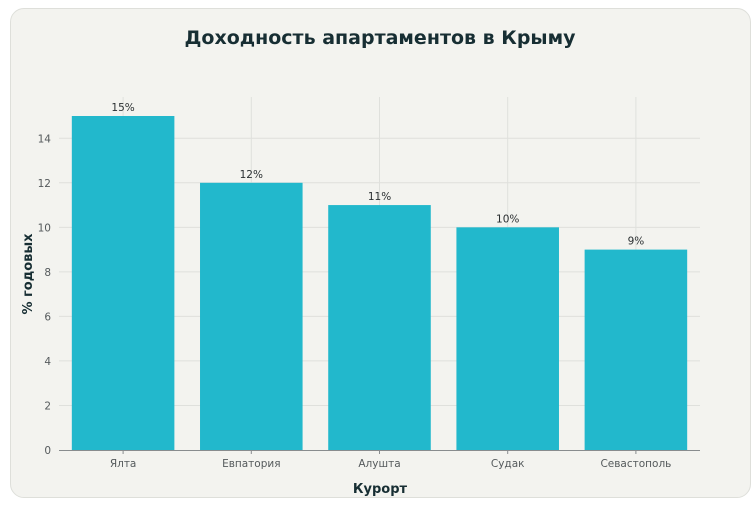 This screenshot has height=505, width=755. I want to click on bar-data-label: 15%, so click(122, 108).